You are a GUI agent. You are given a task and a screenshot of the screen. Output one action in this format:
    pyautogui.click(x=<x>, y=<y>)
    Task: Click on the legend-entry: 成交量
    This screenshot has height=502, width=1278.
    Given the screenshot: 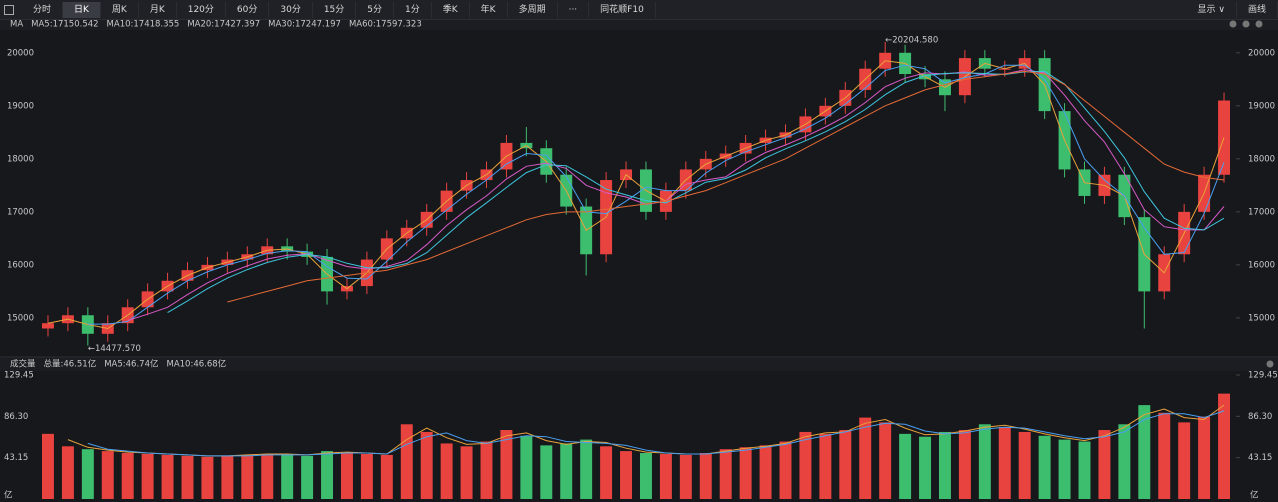 What is the action you would take?
    pyautogui.click(x=23, y=364)
    